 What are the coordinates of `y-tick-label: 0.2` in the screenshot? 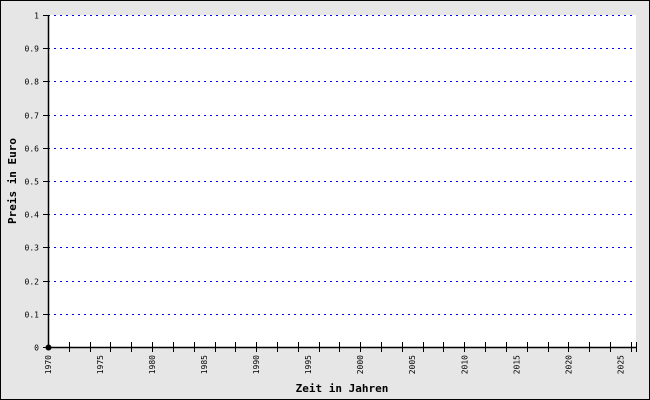 It's located at (32, 282).